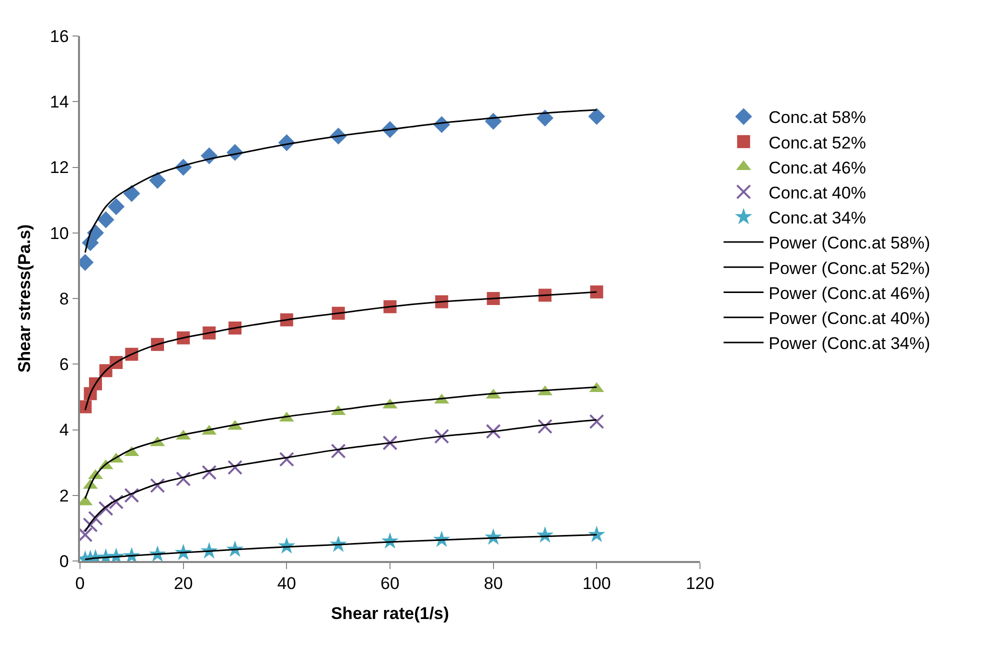 Image resolution: width=1000 pixels, height=651 pixels. Describe the element at coordinates (817, 142) in the screenshot. I see `legend-label: Conc.at 52%` at that location.